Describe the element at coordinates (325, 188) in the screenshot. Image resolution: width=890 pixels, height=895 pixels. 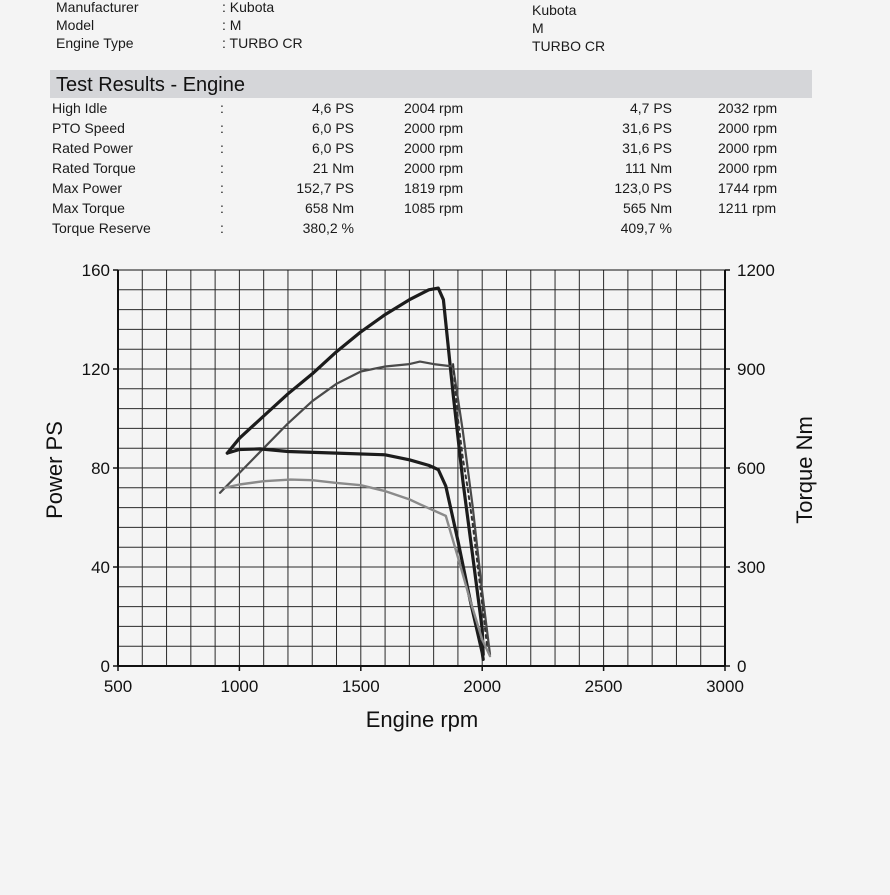
I see `result-value-1: 152,7 PS` at that location.